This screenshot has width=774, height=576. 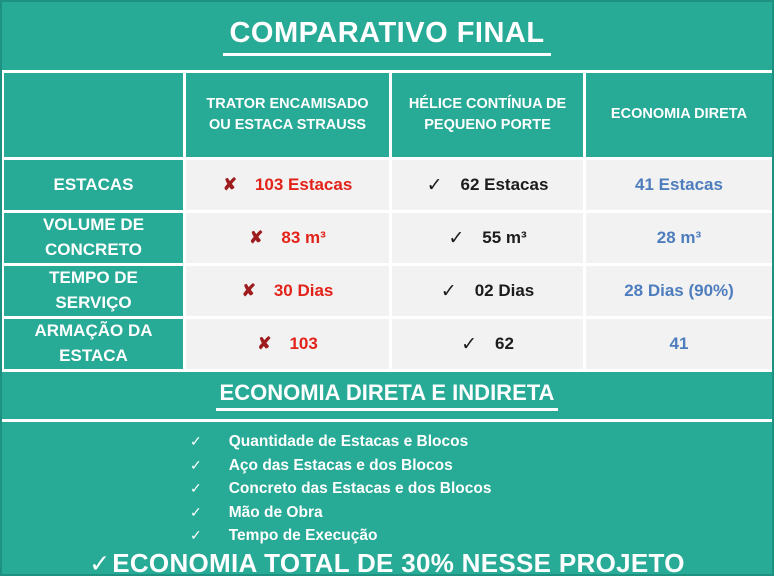 I want to click on slide-title-band: COMPARATIVO FINAL, so click(x=387, y=36).